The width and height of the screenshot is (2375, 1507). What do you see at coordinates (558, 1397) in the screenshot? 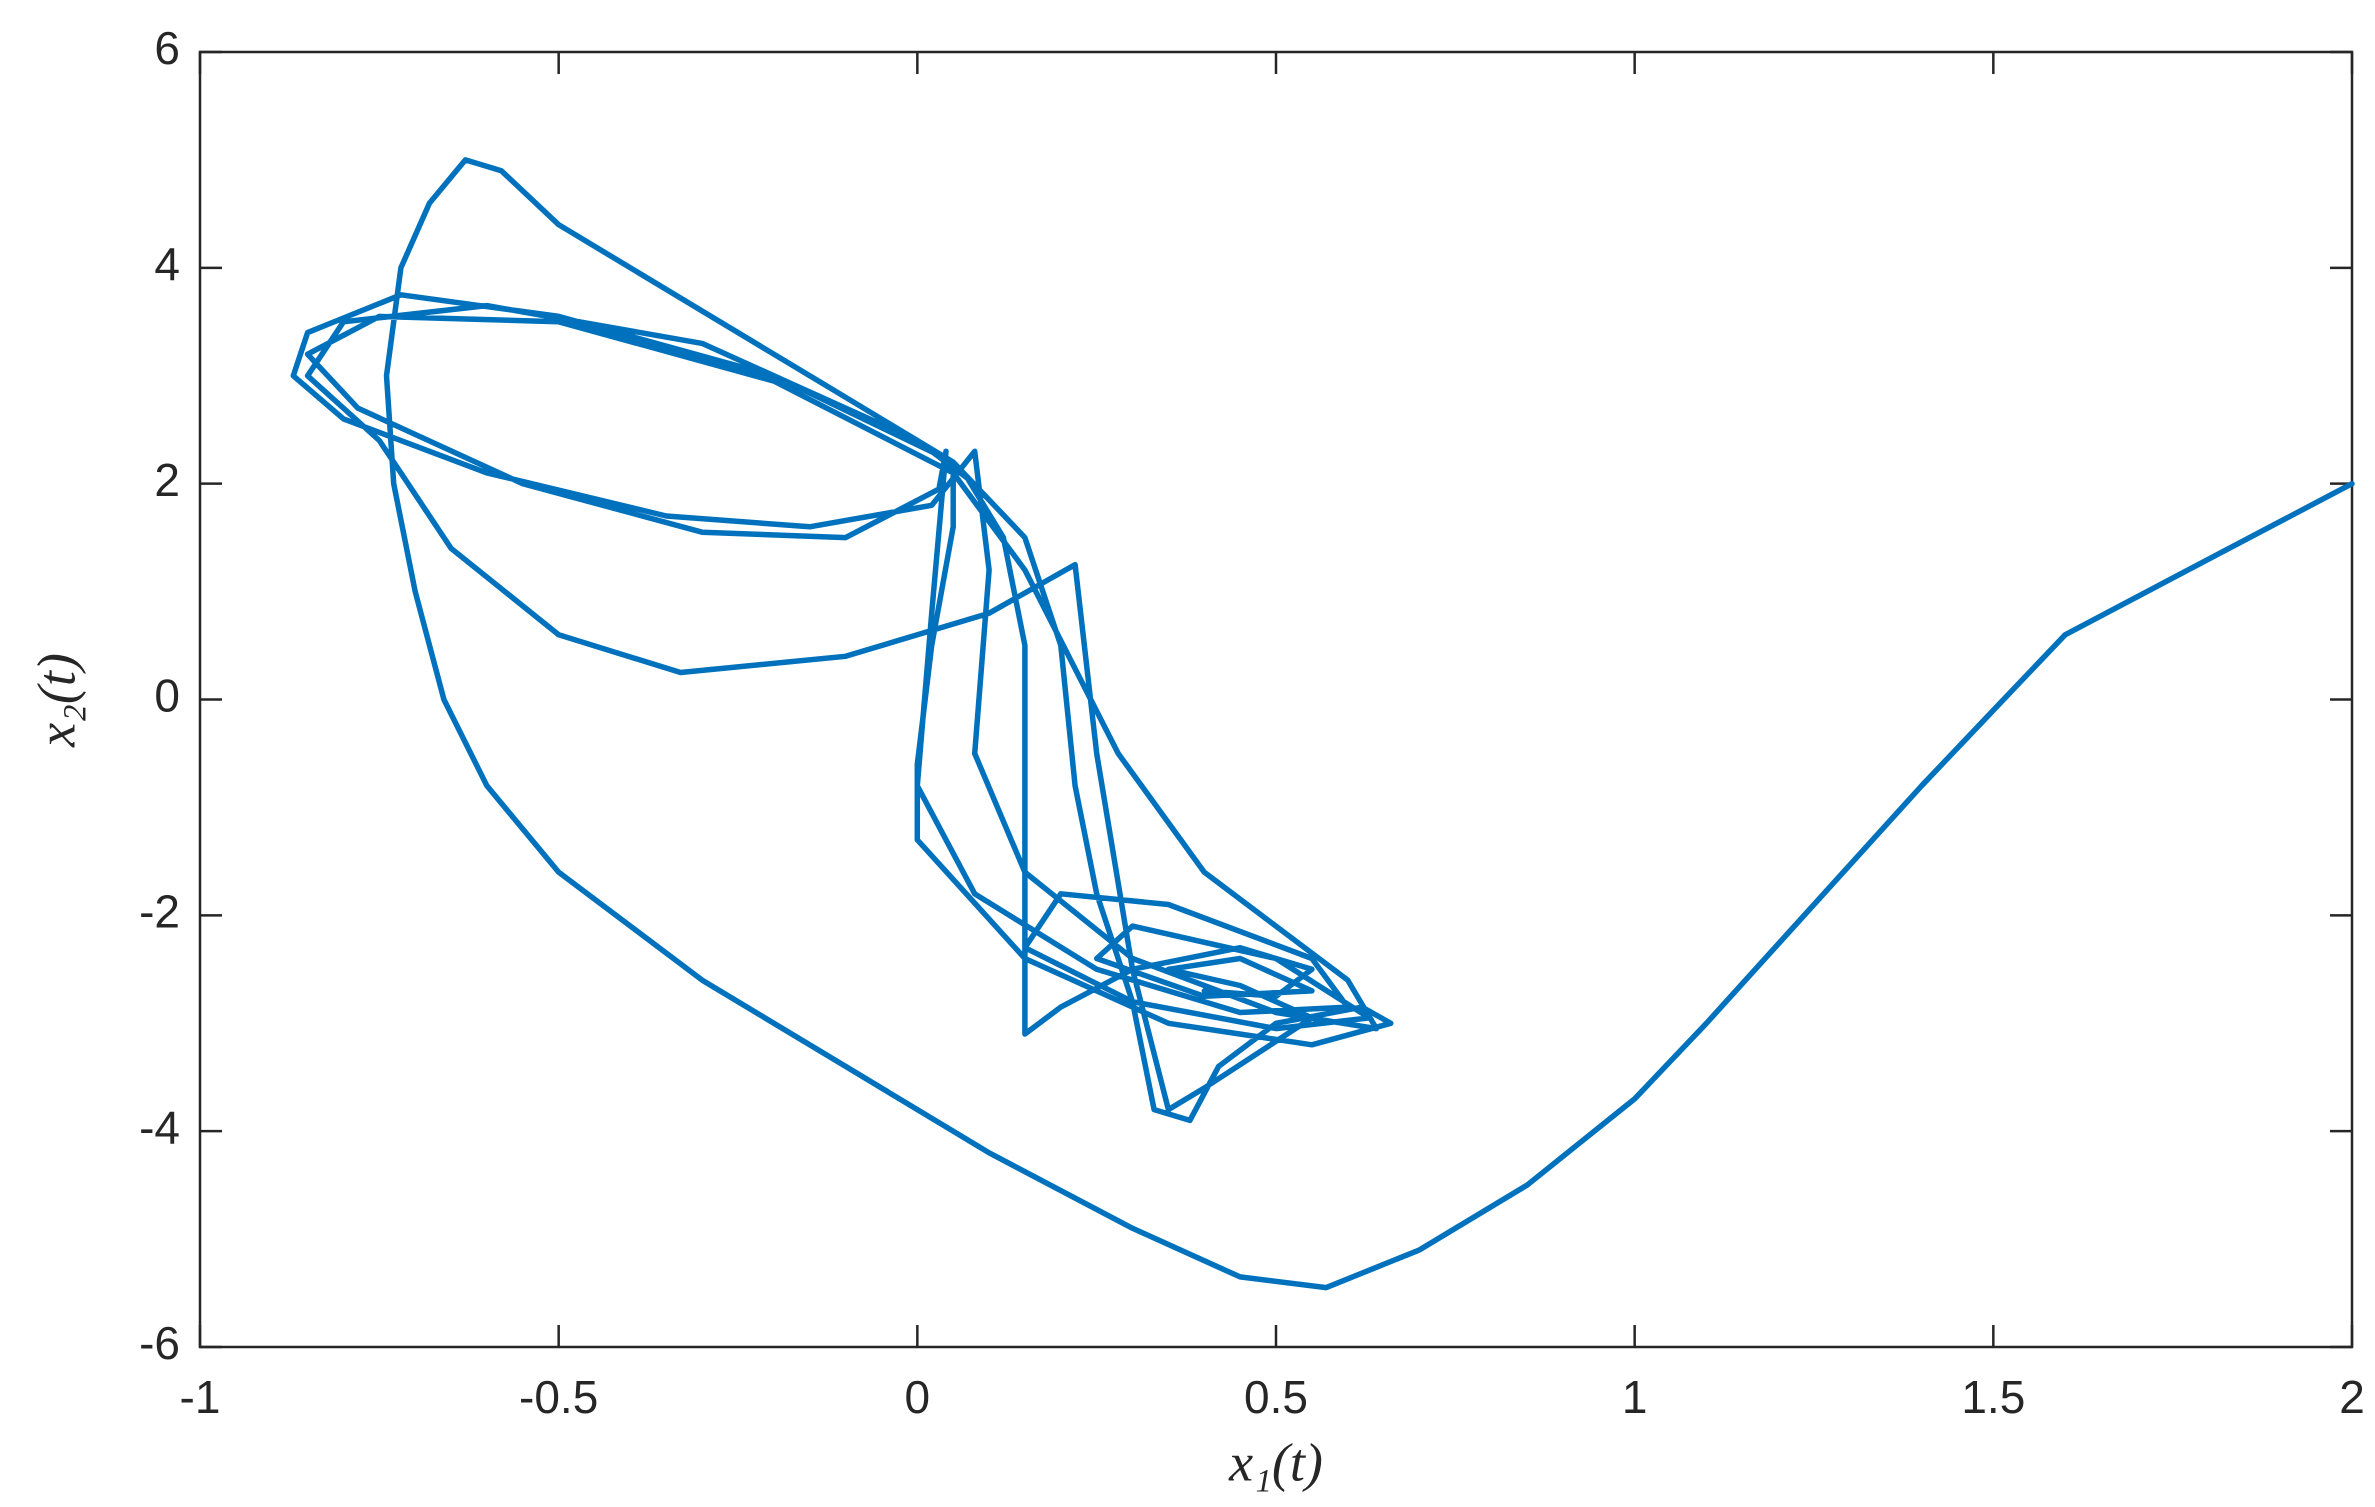
I see `x-tick-label: -0.5` at bounding box center [558, 1397].